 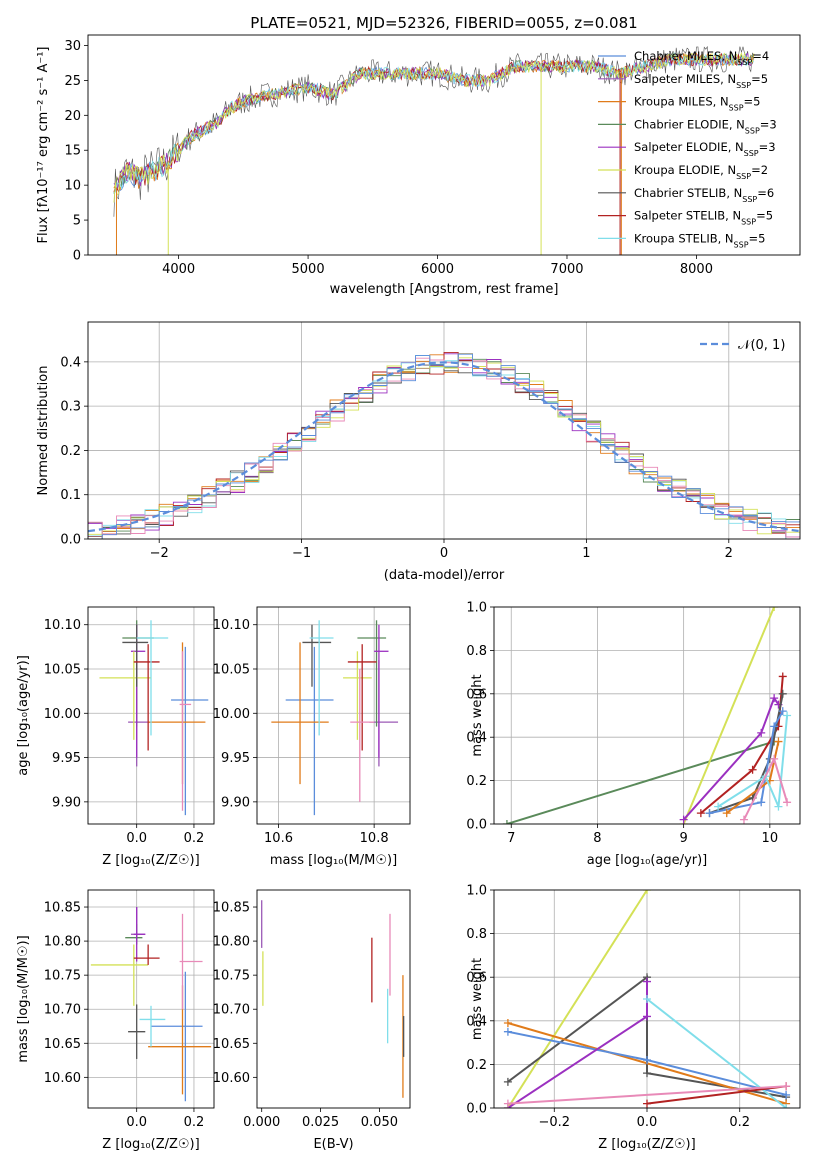 I want to click on x-tick-label: 7000, so click(x=566, y=269).